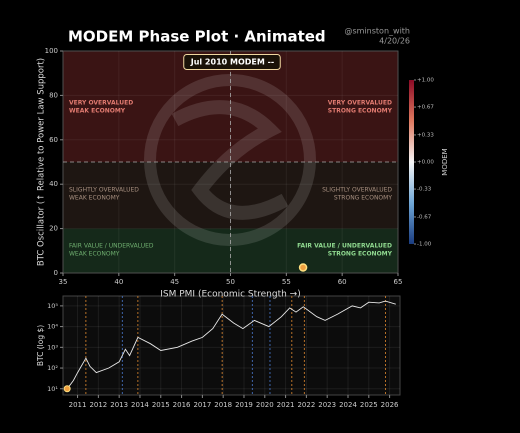 The image size is (520, 433). I want to click on x-tick-label: 2013, so click(119, 405).